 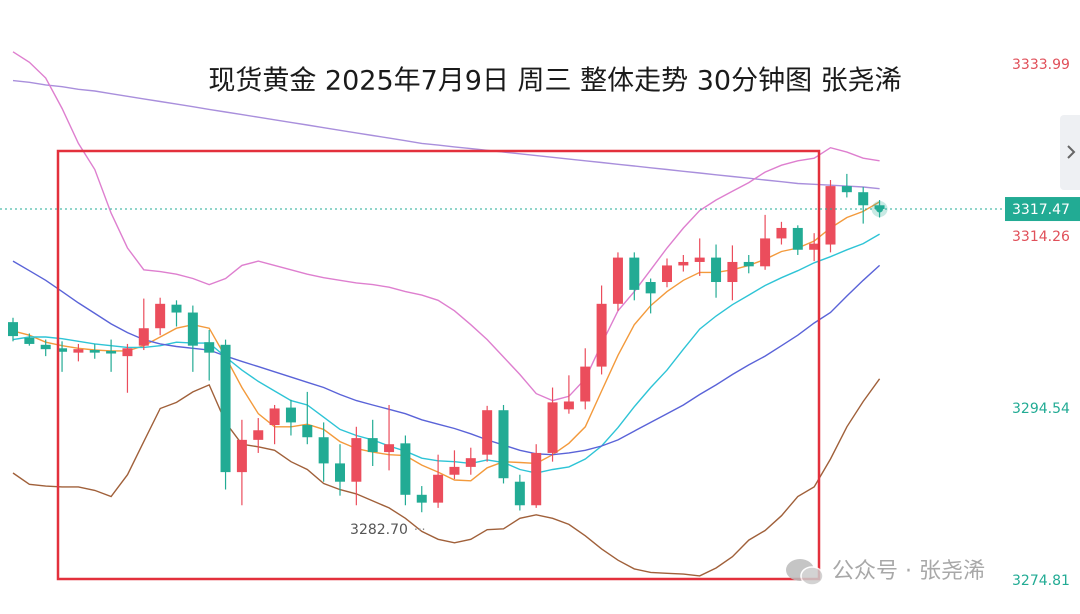 What do you see at coordinates (812, 576) in the screenshot?
I see `watermark-icon` at bounding box center [812, 576].